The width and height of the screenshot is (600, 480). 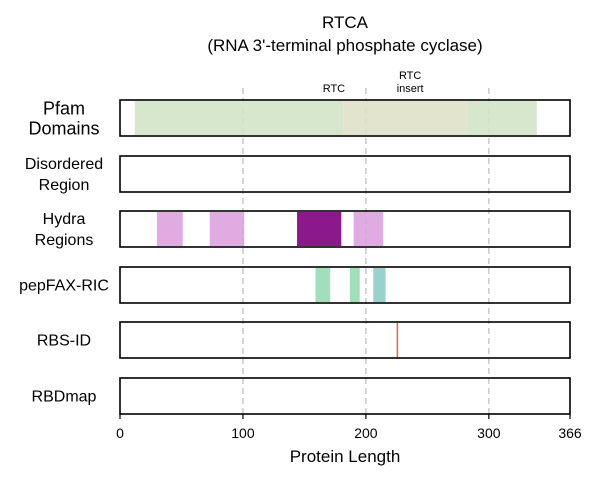 I want to click on x-tick-label-0: 0, so click(x=120, y=433).